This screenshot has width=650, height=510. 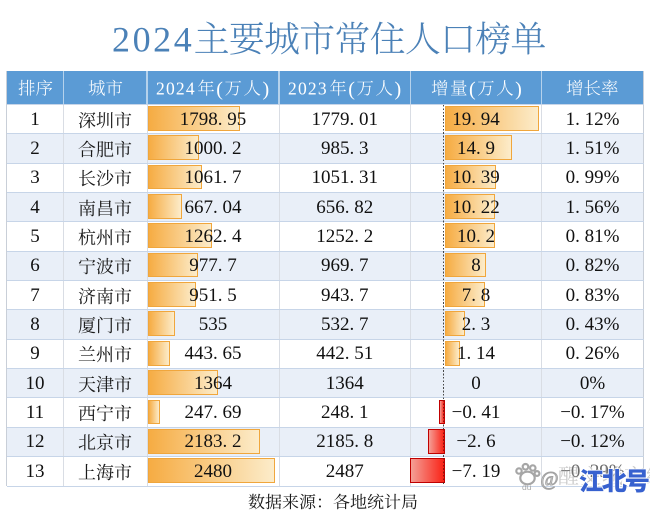 What do you see at coordinates (308, 88) in the screenshot?
I see `svg-text: 2023` at bounding box center [308, 88].